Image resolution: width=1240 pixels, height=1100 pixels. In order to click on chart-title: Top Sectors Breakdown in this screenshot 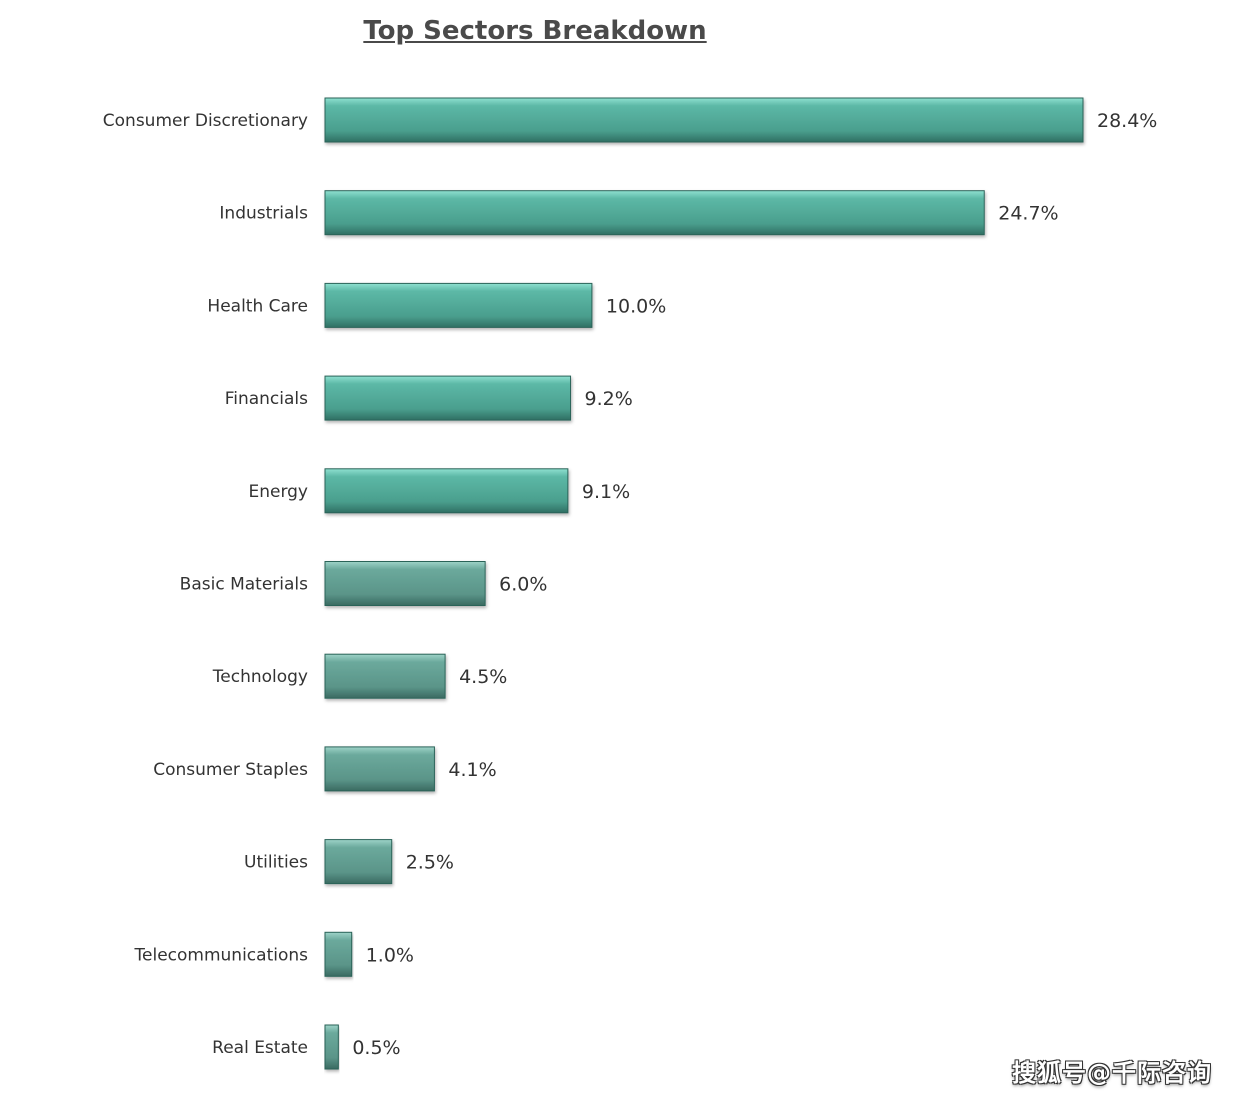, I will do `click(535, 31)`.